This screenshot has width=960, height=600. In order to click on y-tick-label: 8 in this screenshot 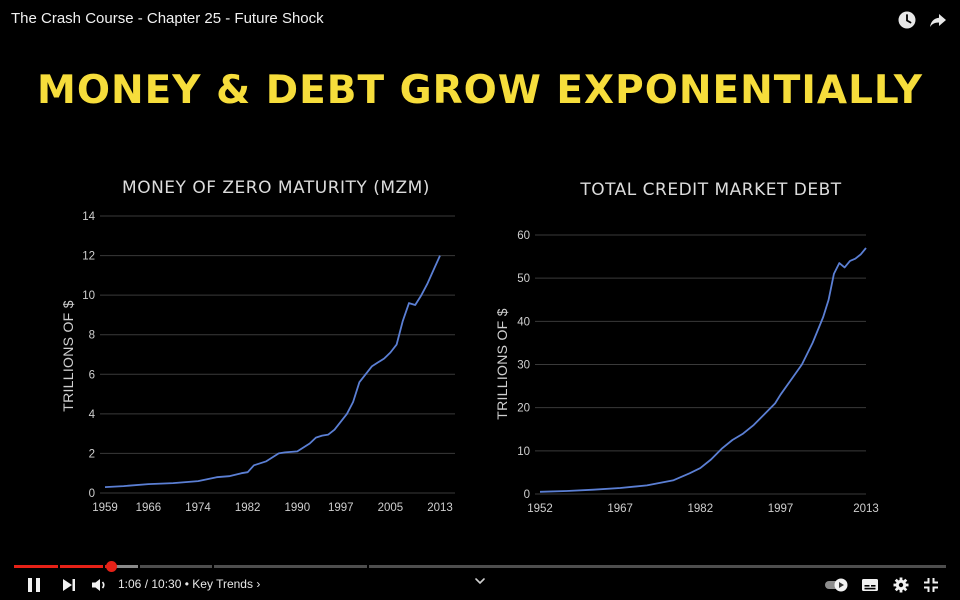, I will do `click(92, 336)`.